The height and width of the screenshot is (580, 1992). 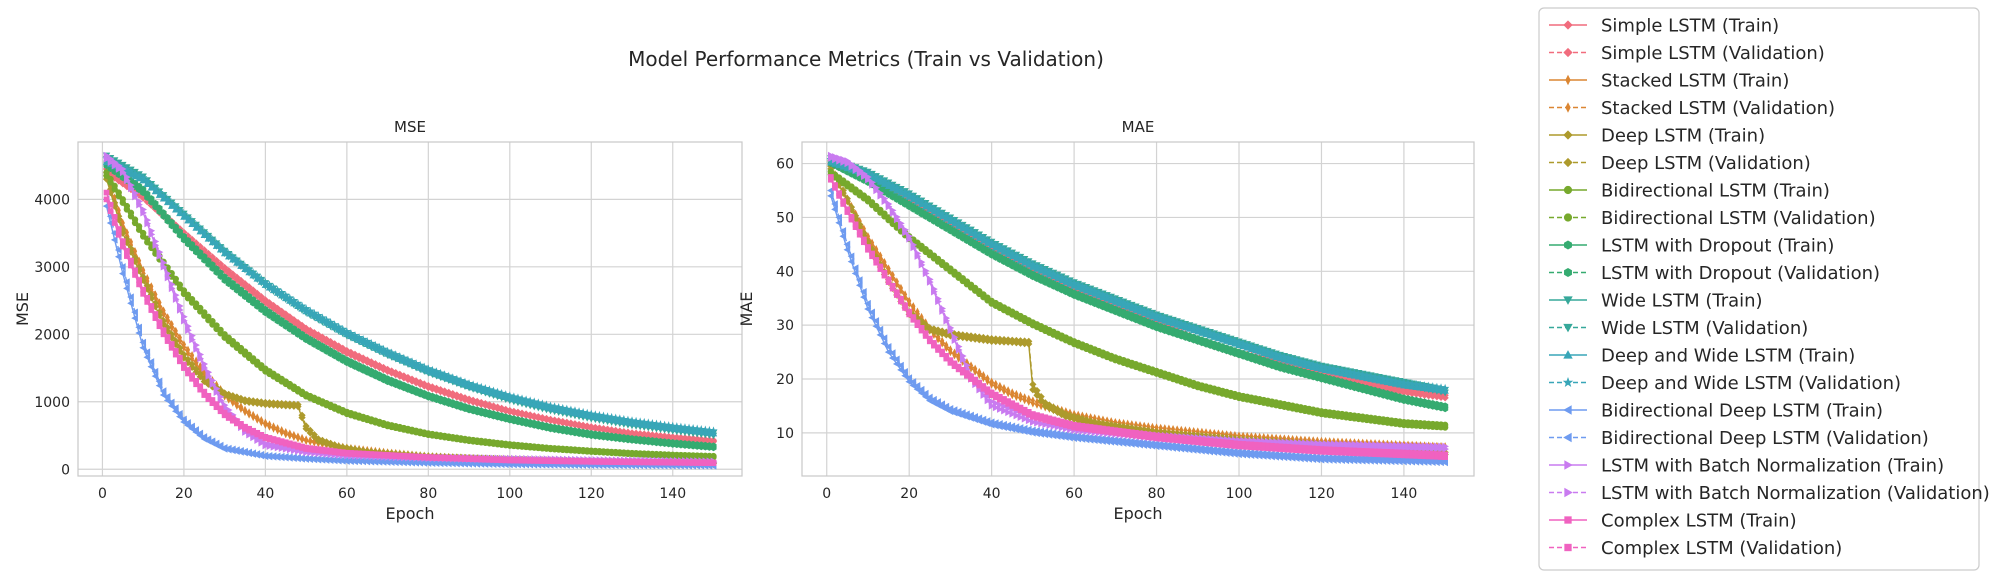 I want to click on mae-x-tick-label: 80, so click(x=1157, y=494).